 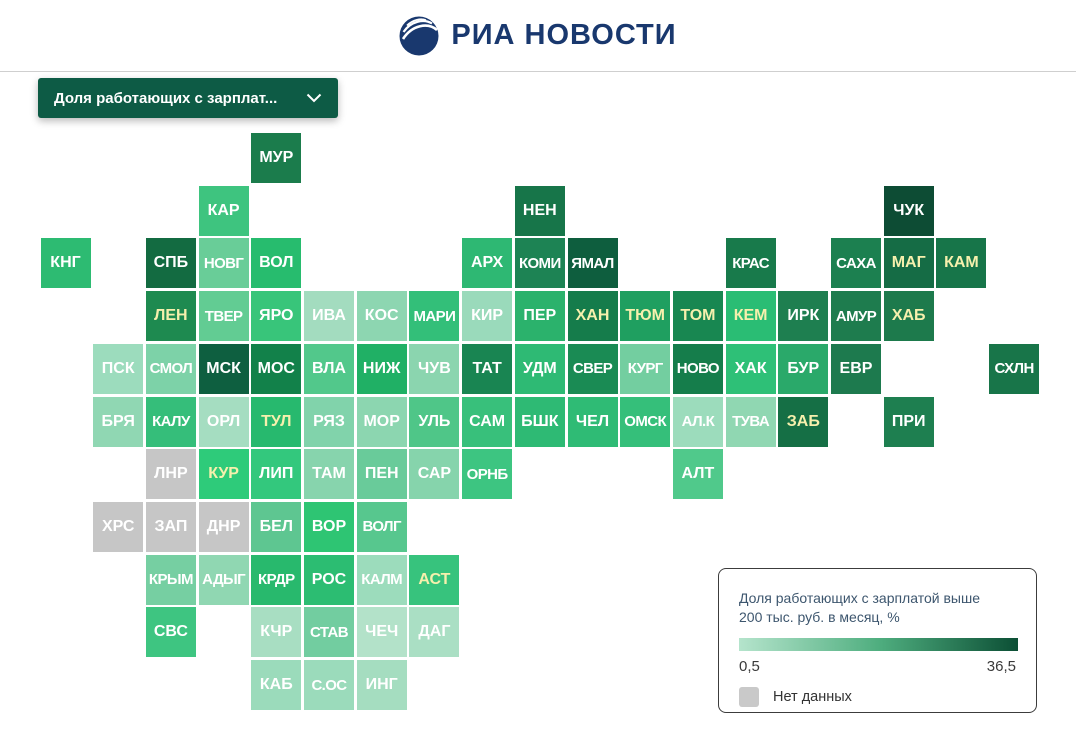 What do you see at coordinates (487, 263) in the screenshot?
I see `region-tile: АРХ` at bounding box center [487, 263].